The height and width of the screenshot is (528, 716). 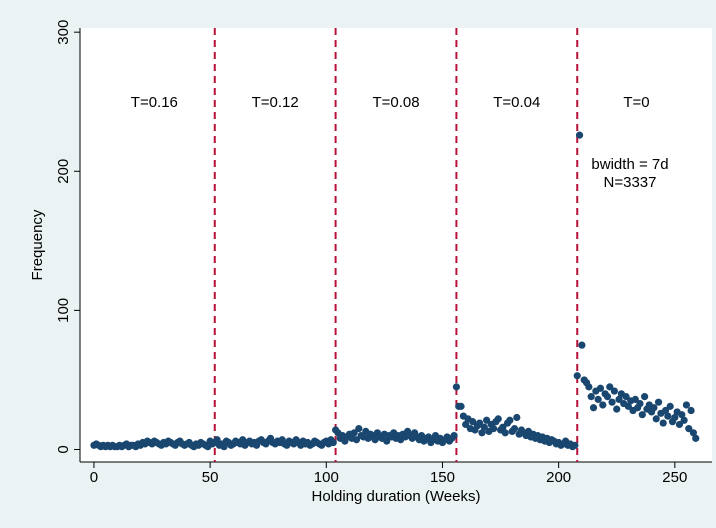 I want to click on y-tick-label: 0, so click(x=63, y=449).